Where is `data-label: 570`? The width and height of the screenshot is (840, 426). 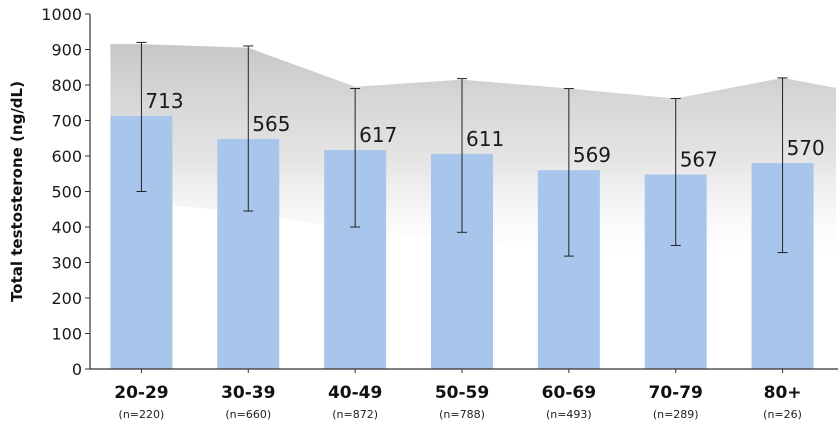
data-label: 570 is located at coordinates (806, 148).